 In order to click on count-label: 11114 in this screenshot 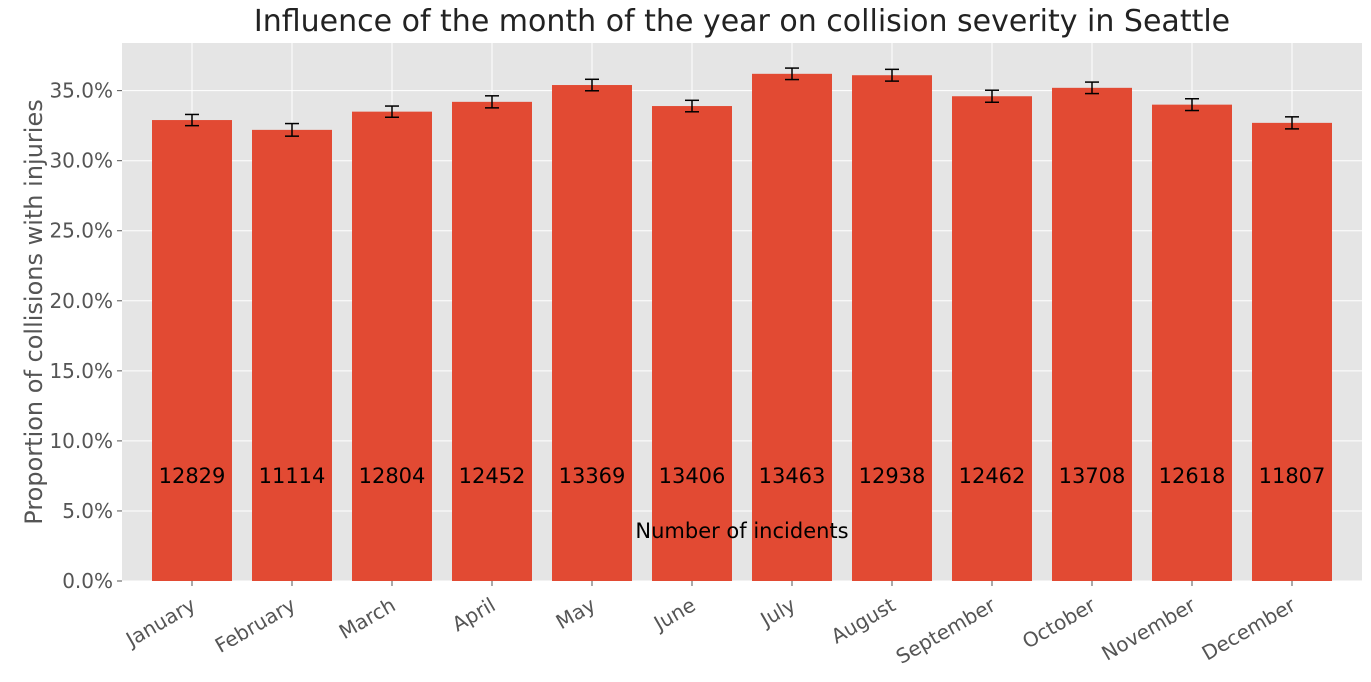, I will do `click(292, 476)`.